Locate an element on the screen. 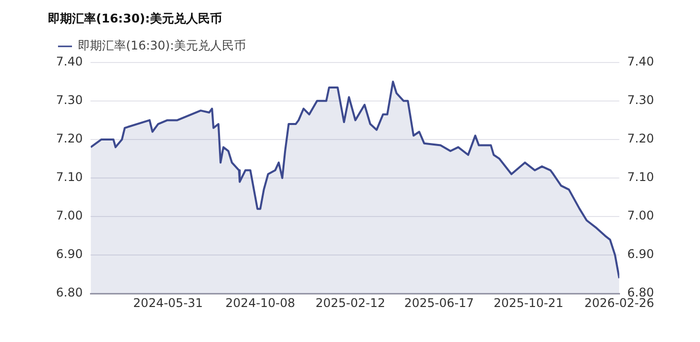 Image resolution: width=700 pixels, height=342 pixels. y2-tick-label: 7.10 is located at coordinates (640, 177).